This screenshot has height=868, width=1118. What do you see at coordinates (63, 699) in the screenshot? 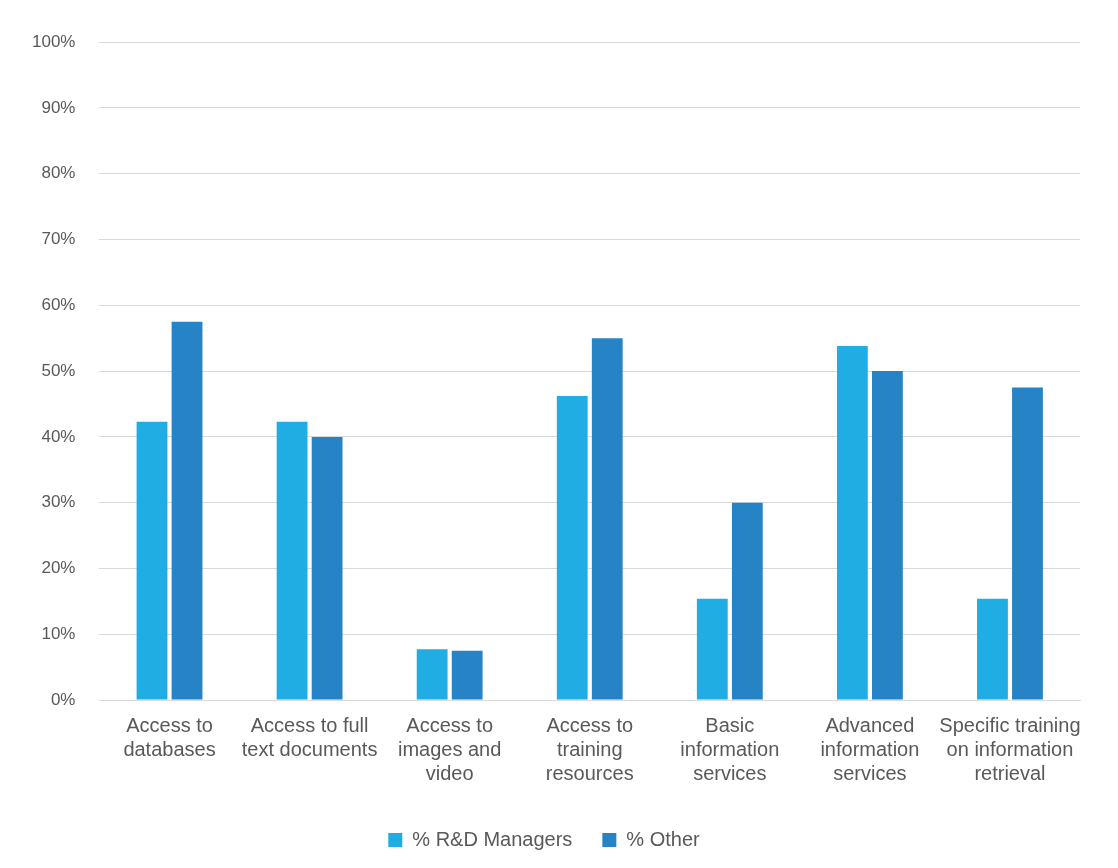
I see `y-tick-label: 0%` at bounding box center [63, 699].